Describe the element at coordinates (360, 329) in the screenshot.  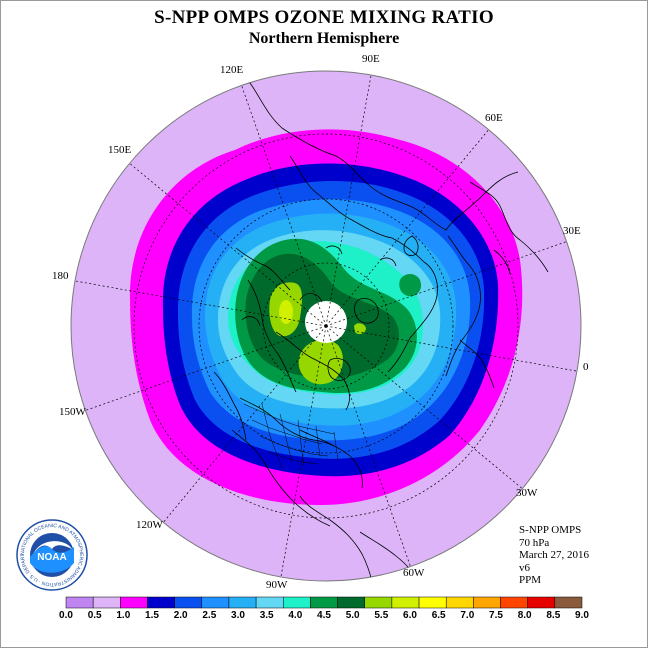
I see `contour-5-5-small` at that location.